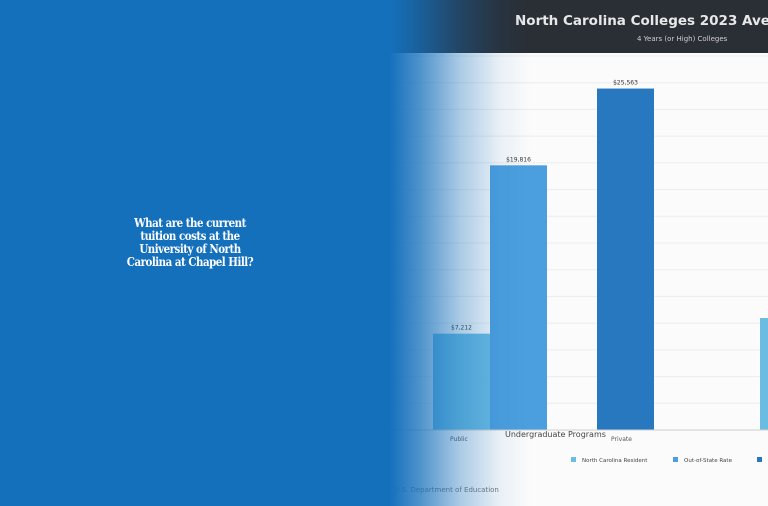 Image resolution: width=768 pixels, height=506 pixels. I want to click on legend-label-out-of-state: Out-of-State Rate, so click(708, 461).